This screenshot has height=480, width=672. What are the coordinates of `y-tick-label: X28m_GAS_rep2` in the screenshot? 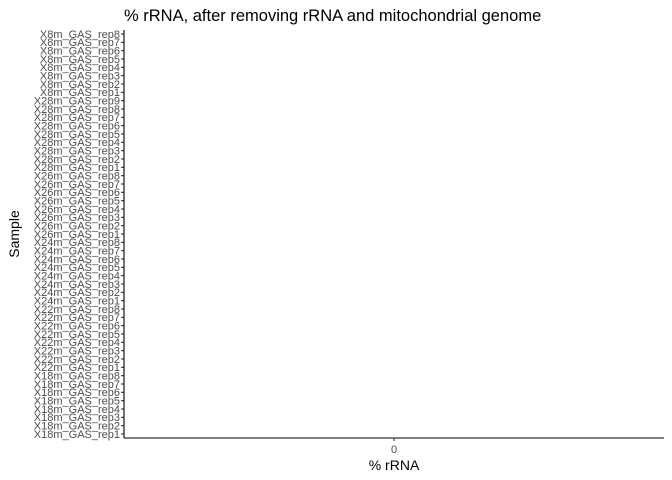 It's located at (77, 160).